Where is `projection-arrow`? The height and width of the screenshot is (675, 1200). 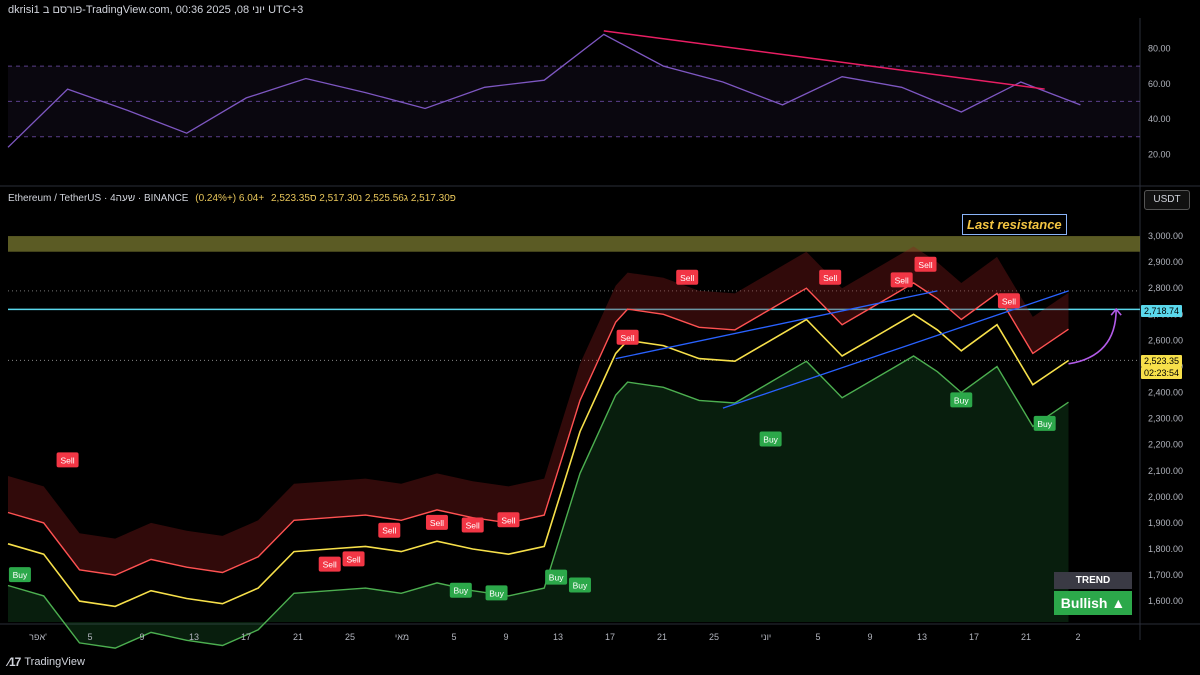
projection-arrow is located at coordinates (1092, 337).